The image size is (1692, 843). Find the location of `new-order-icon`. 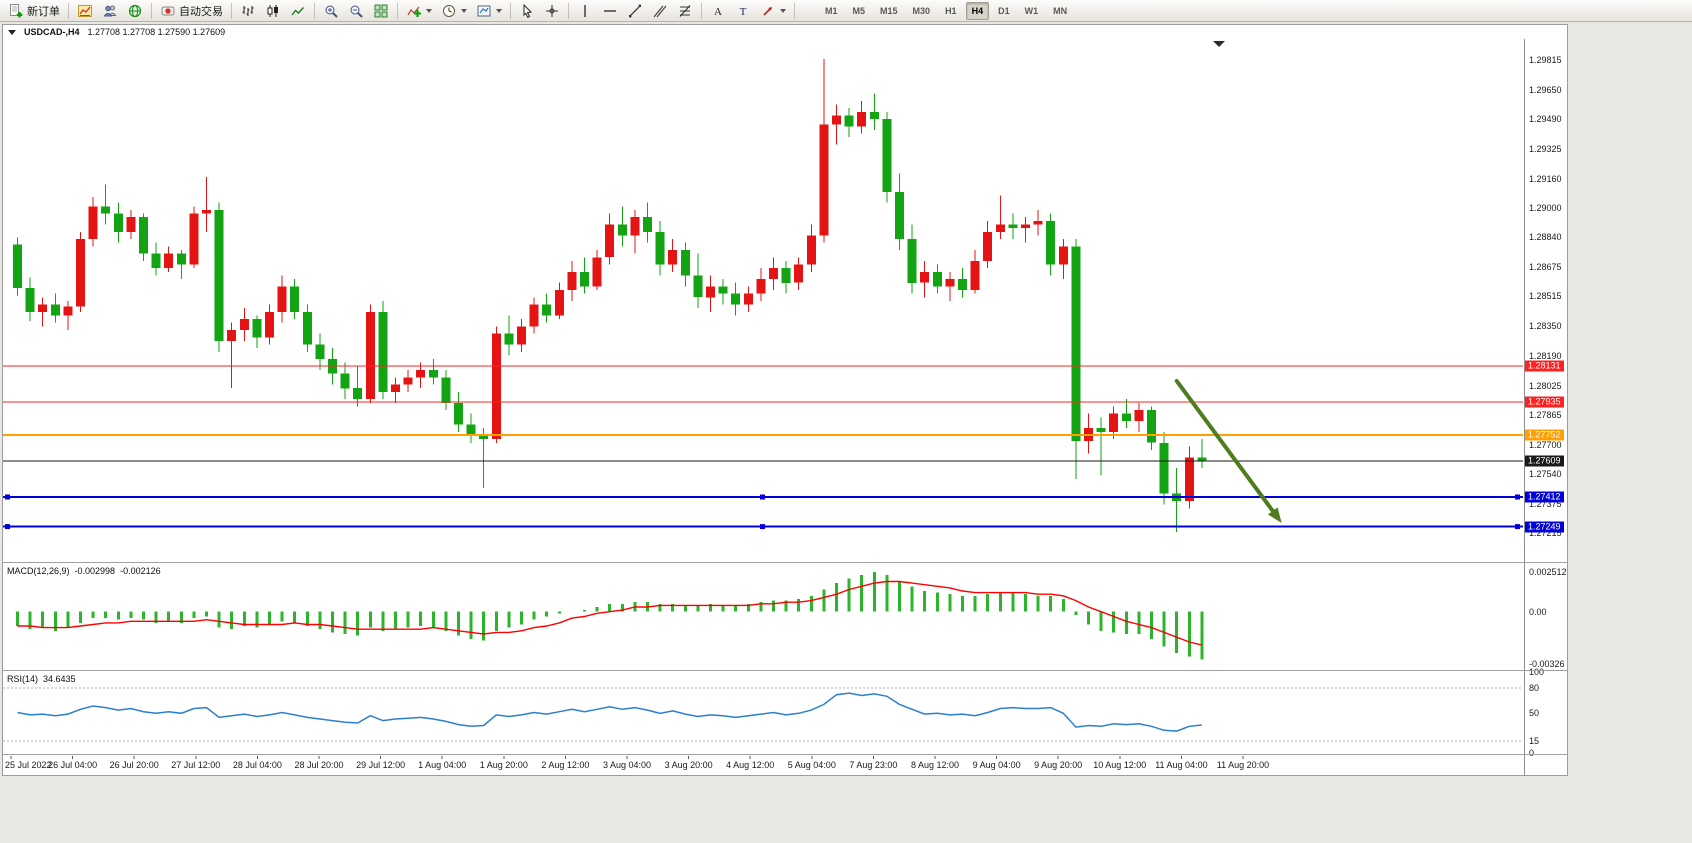

new-order-icon is located at coordinates (16, 11).